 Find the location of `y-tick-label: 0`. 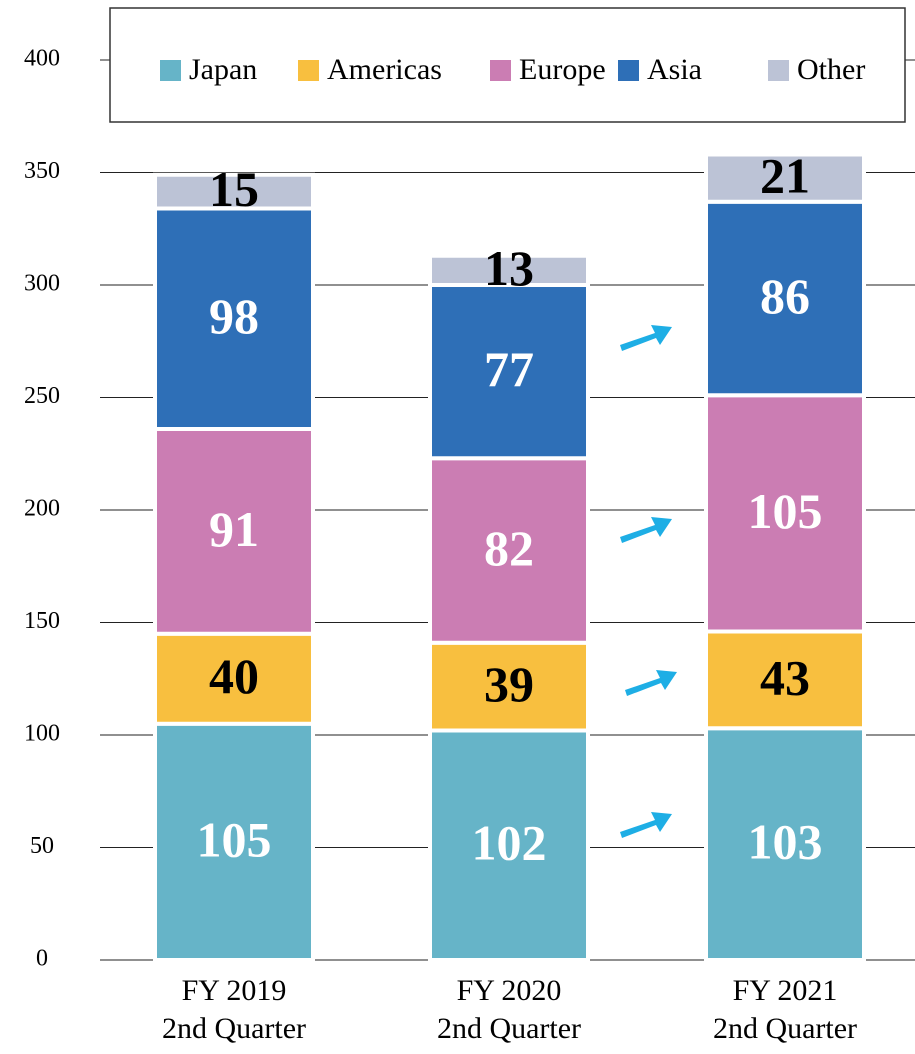

y-tick-label: 0 is located at coordinates (42, 959).